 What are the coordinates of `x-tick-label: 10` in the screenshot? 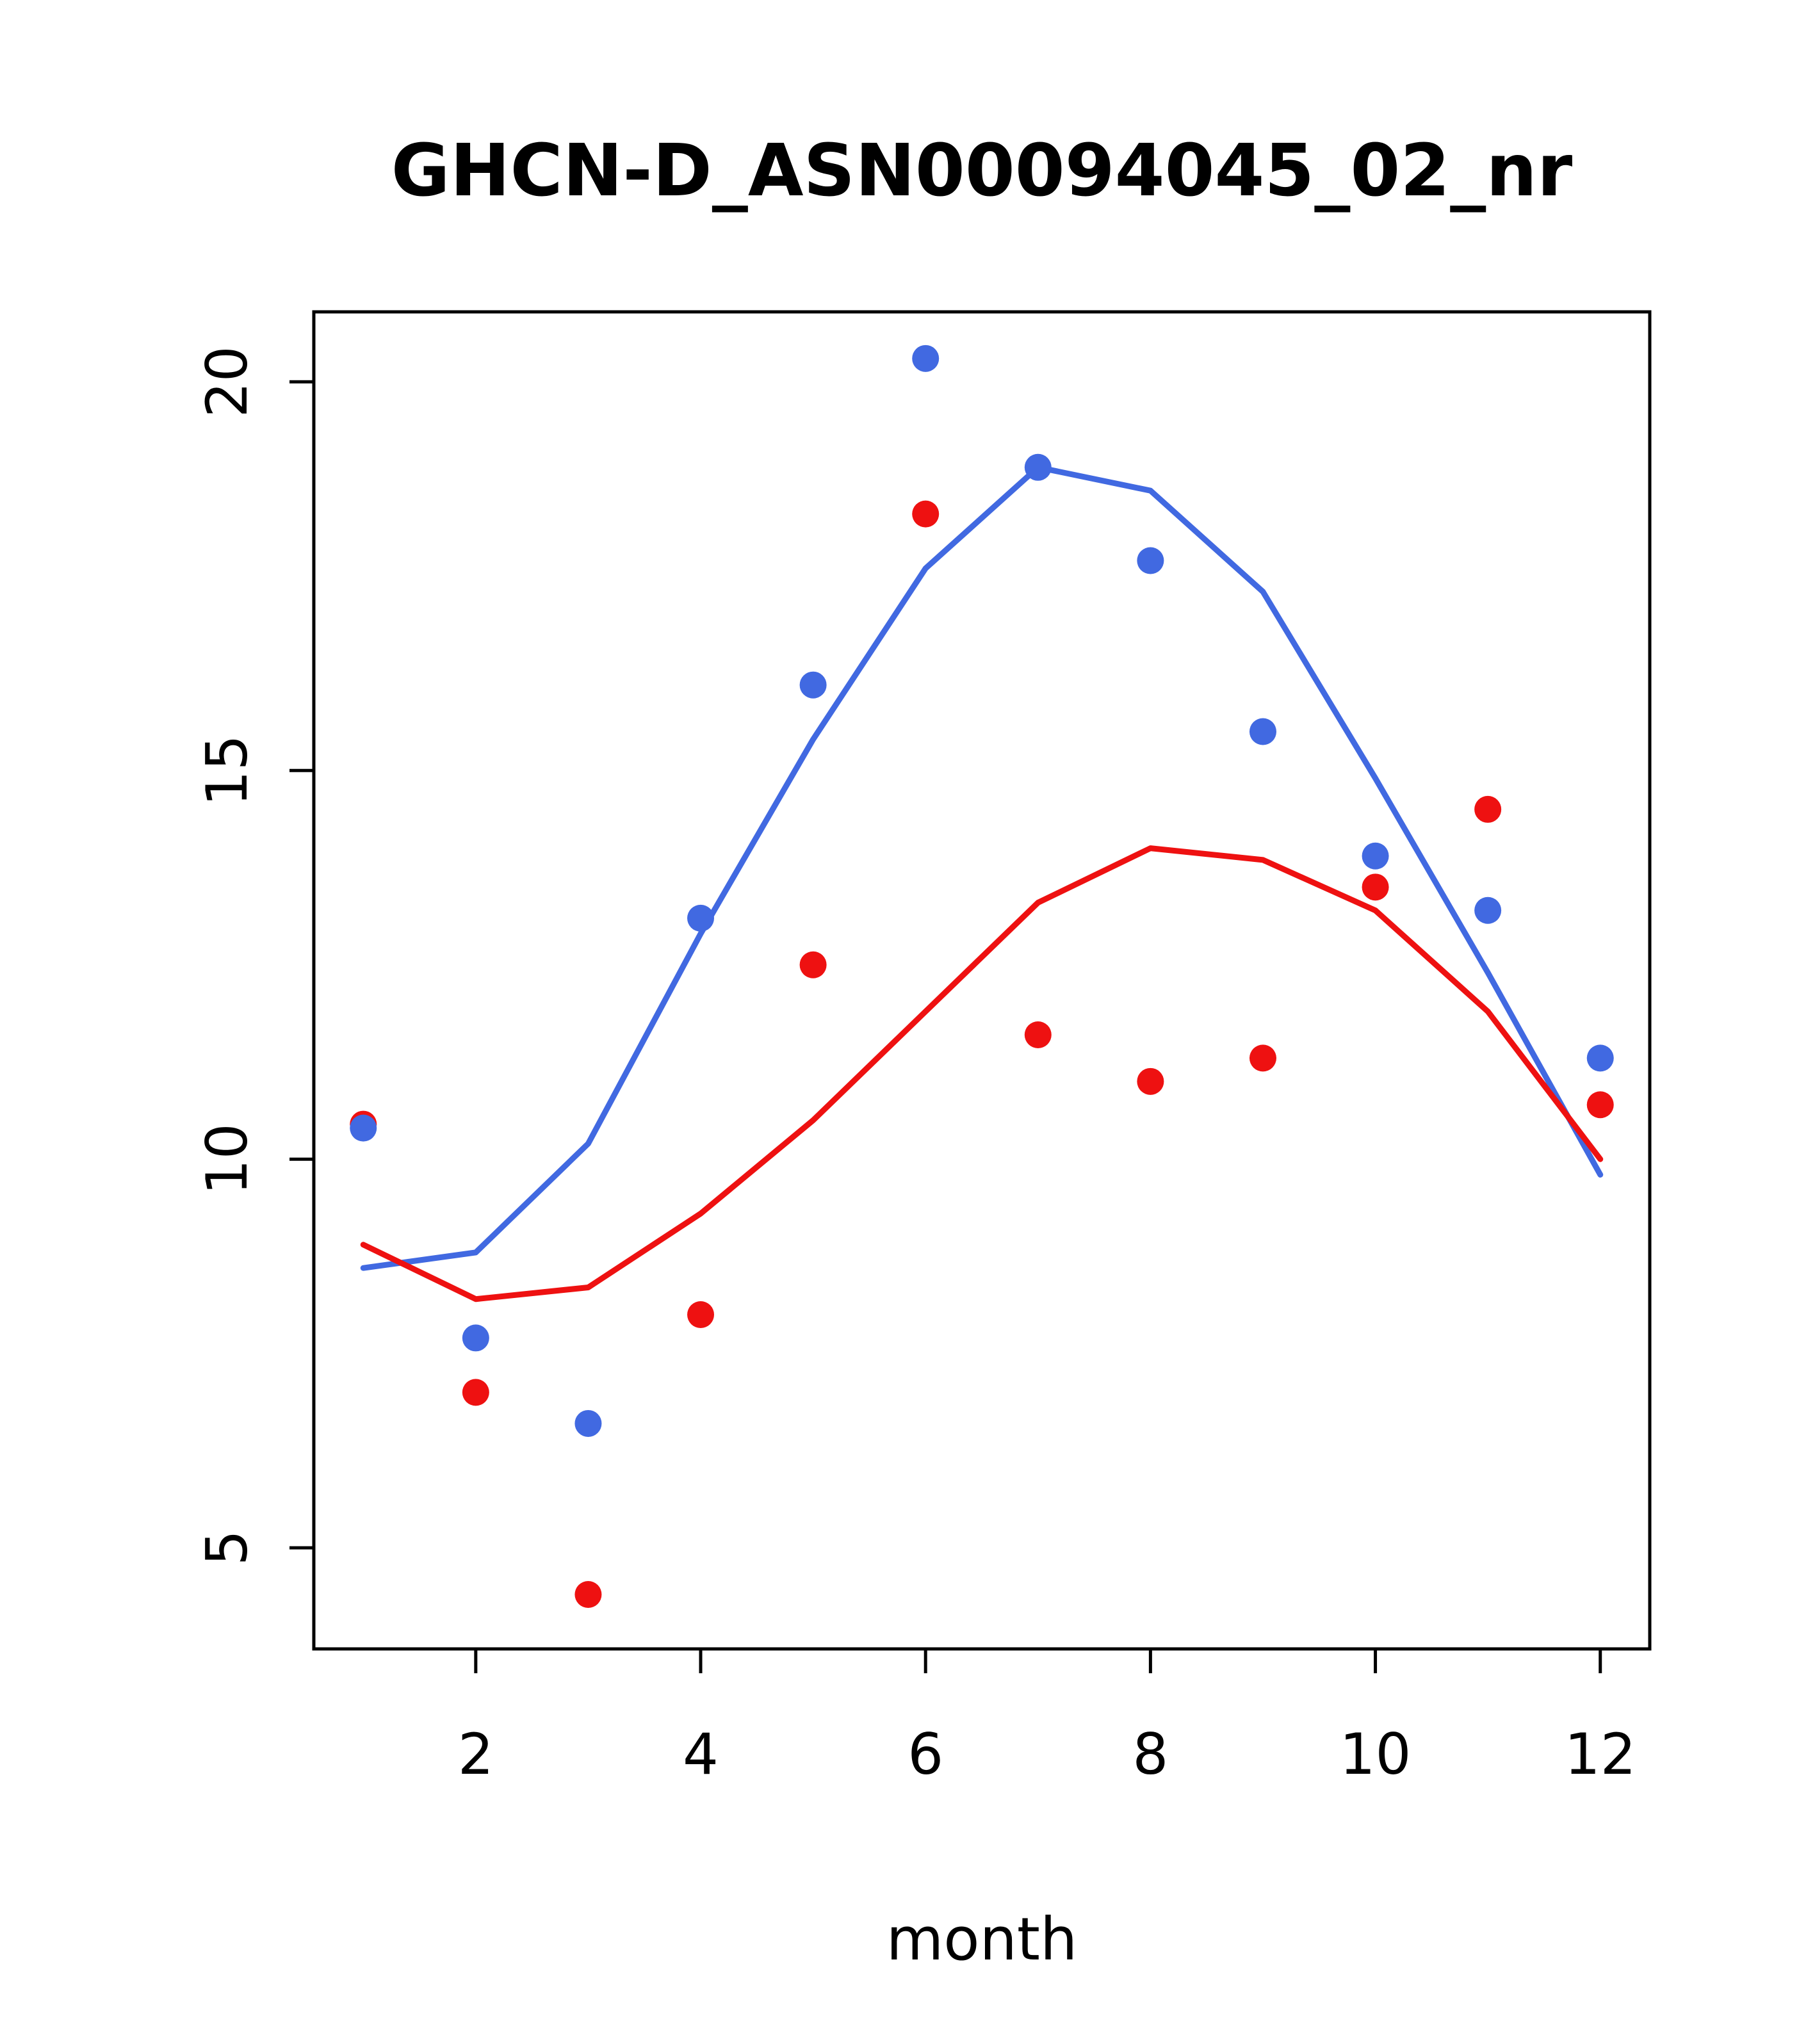 It's located at (1376, 1754).